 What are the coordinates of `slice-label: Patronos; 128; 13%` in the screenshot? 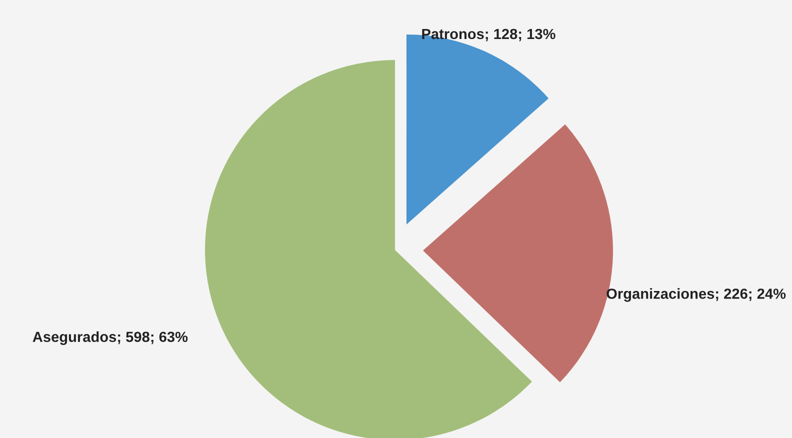 It's located at (489, 35).